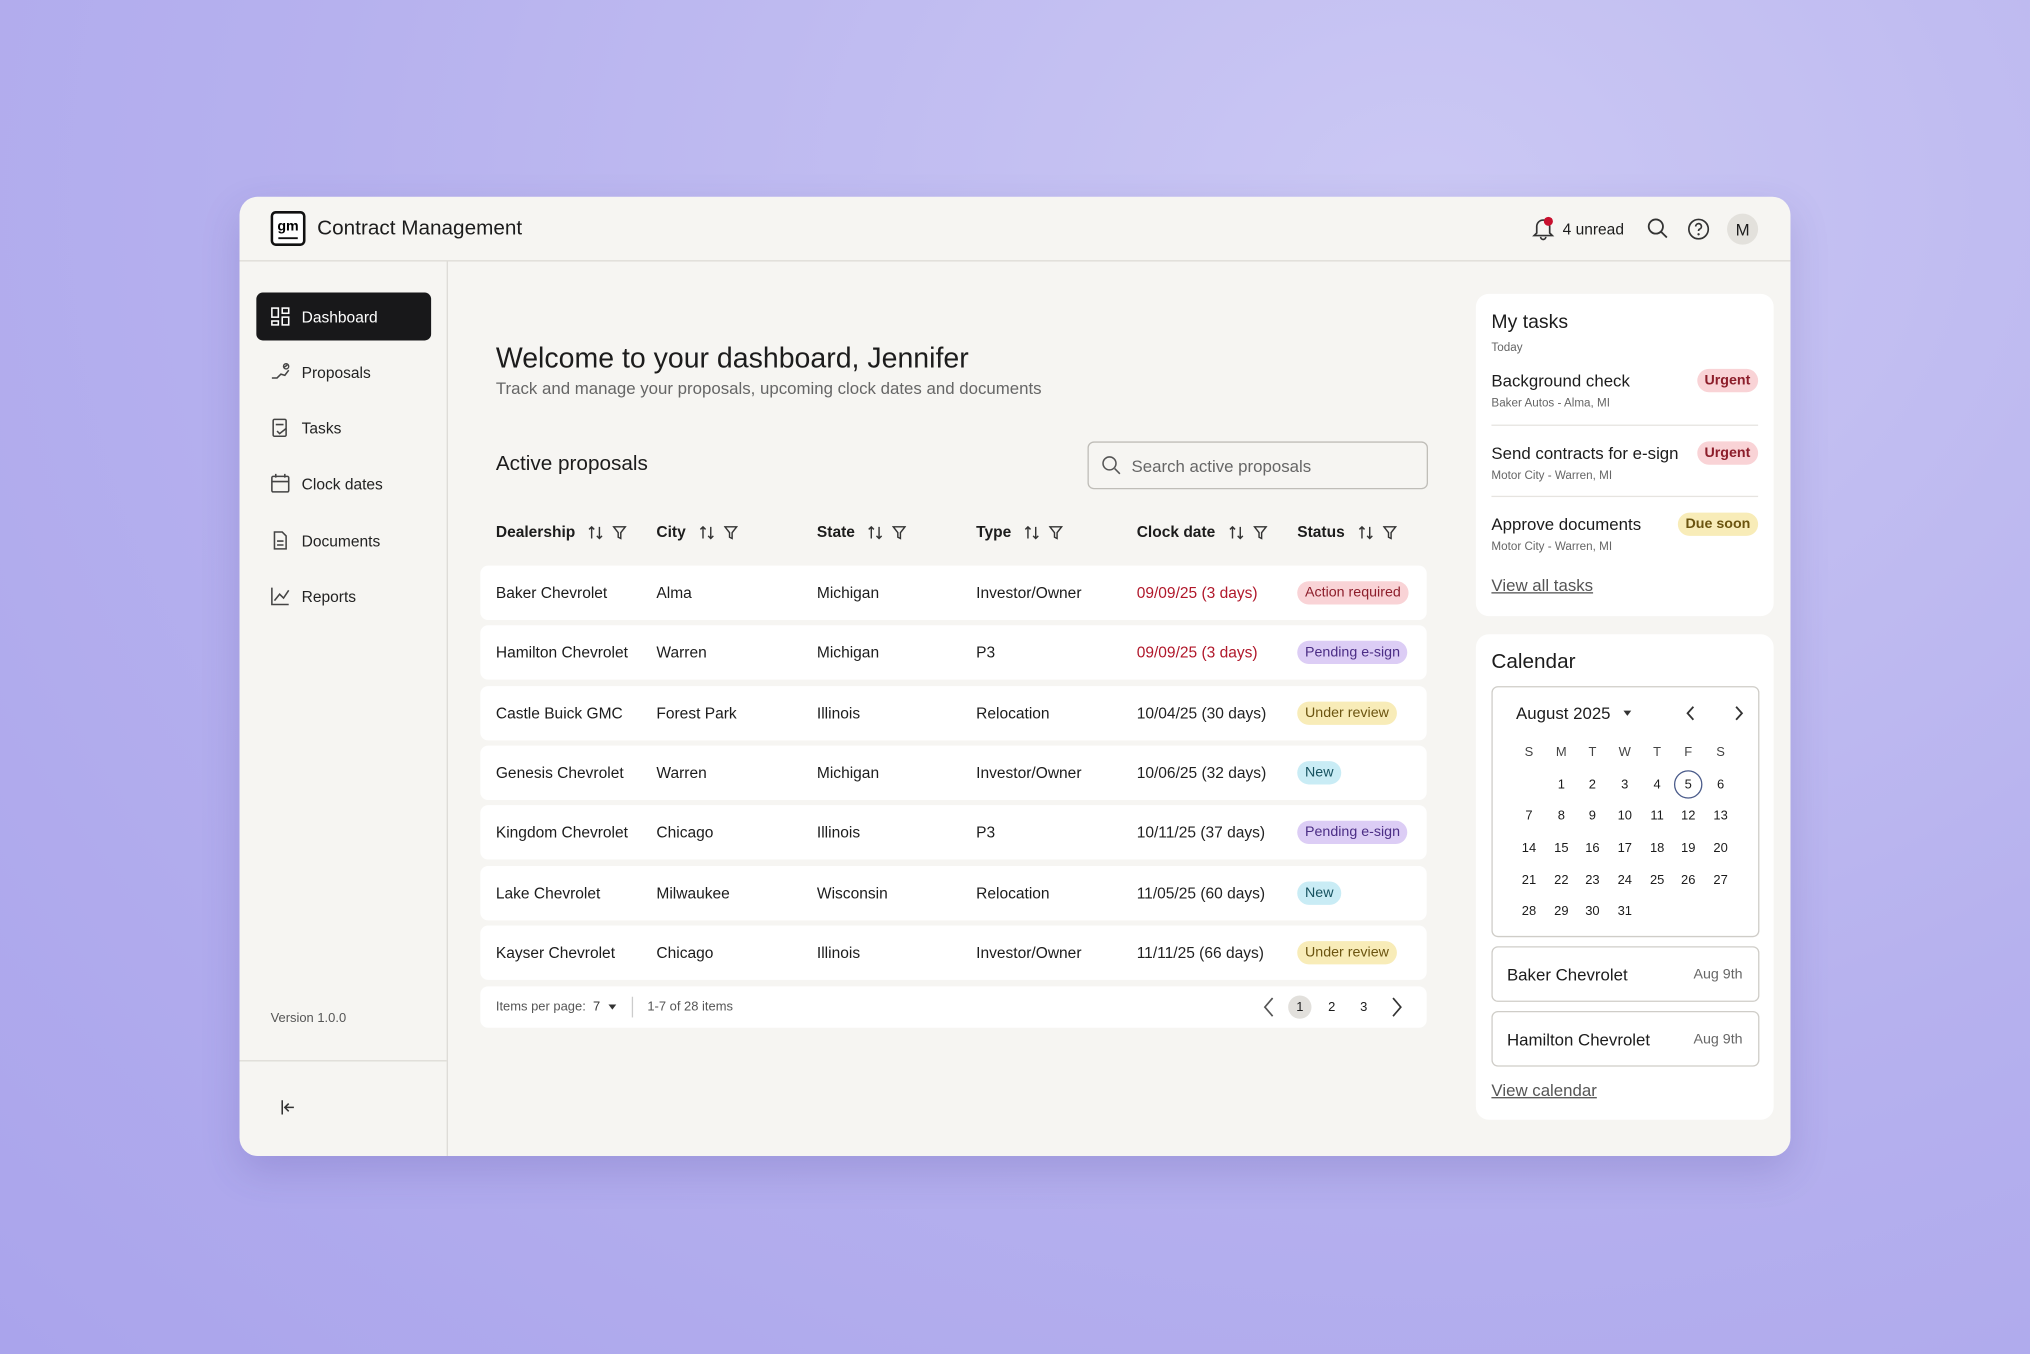 This screenshot has height=1354, width=2030. What do you see at coordinates (1592, 912) in the screenshot?
I see `calendar-day: 30` at bounding box center [1592, 912].